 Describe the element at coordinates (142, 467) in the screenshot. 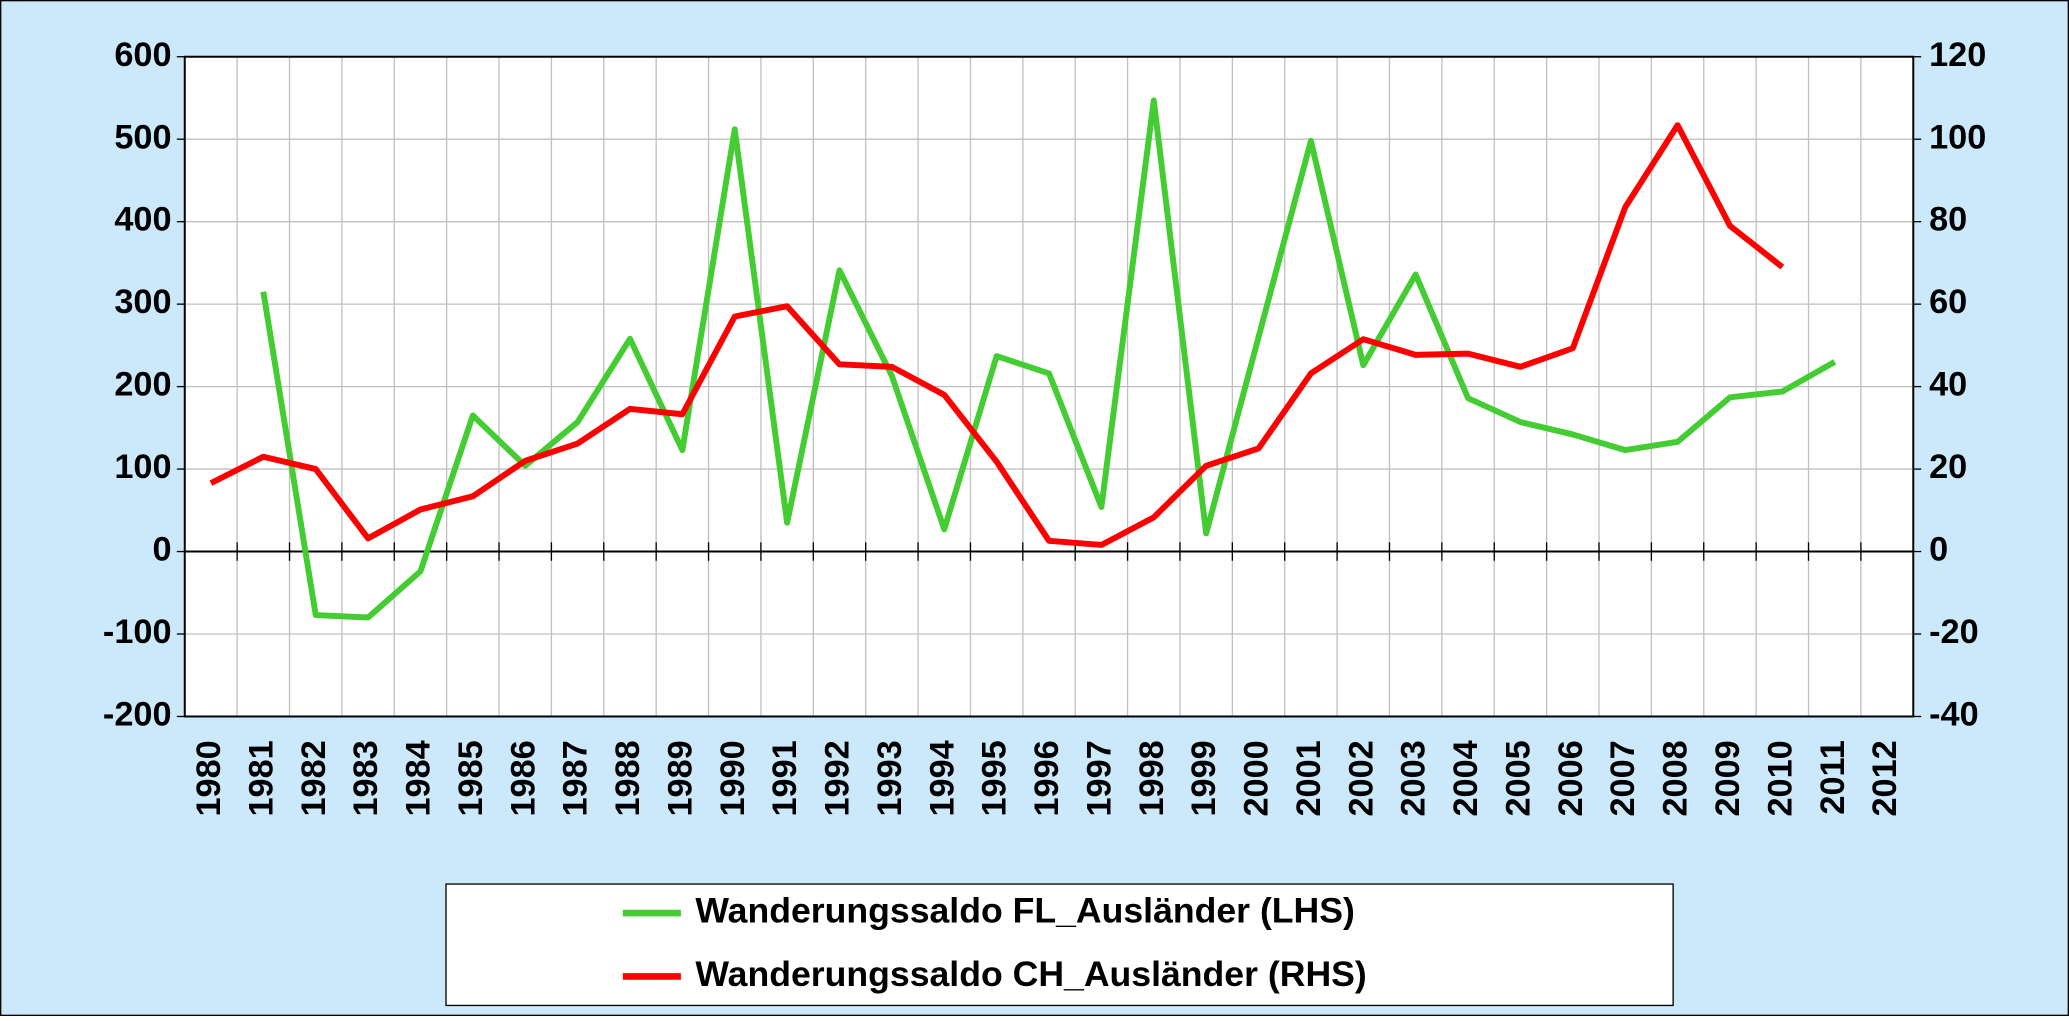

I see `y-tick-label: 100` at that location.